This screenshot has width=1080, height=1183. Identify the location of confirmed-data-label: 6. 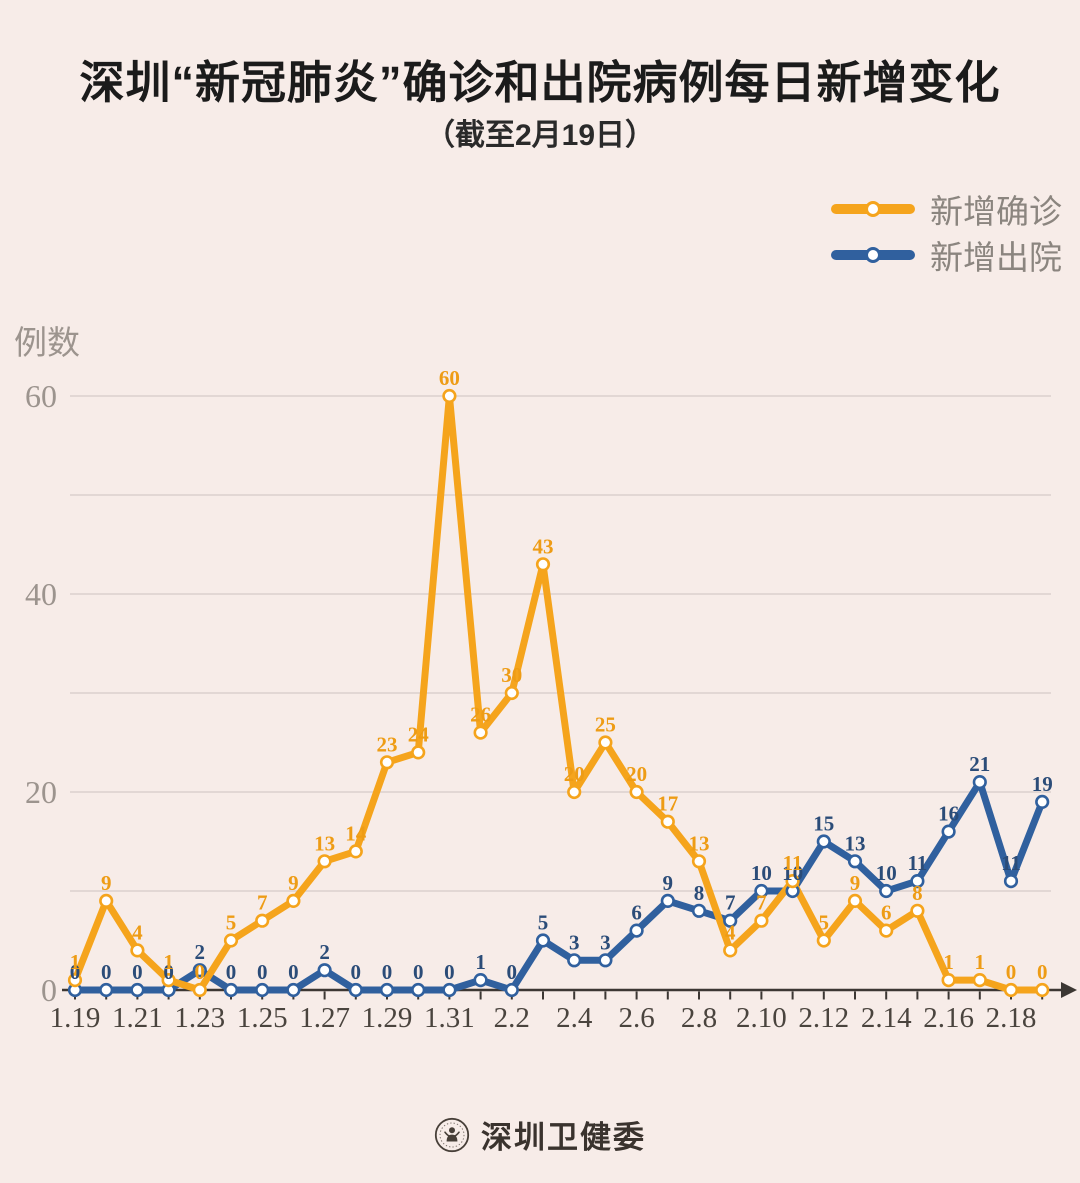
(886, 913).